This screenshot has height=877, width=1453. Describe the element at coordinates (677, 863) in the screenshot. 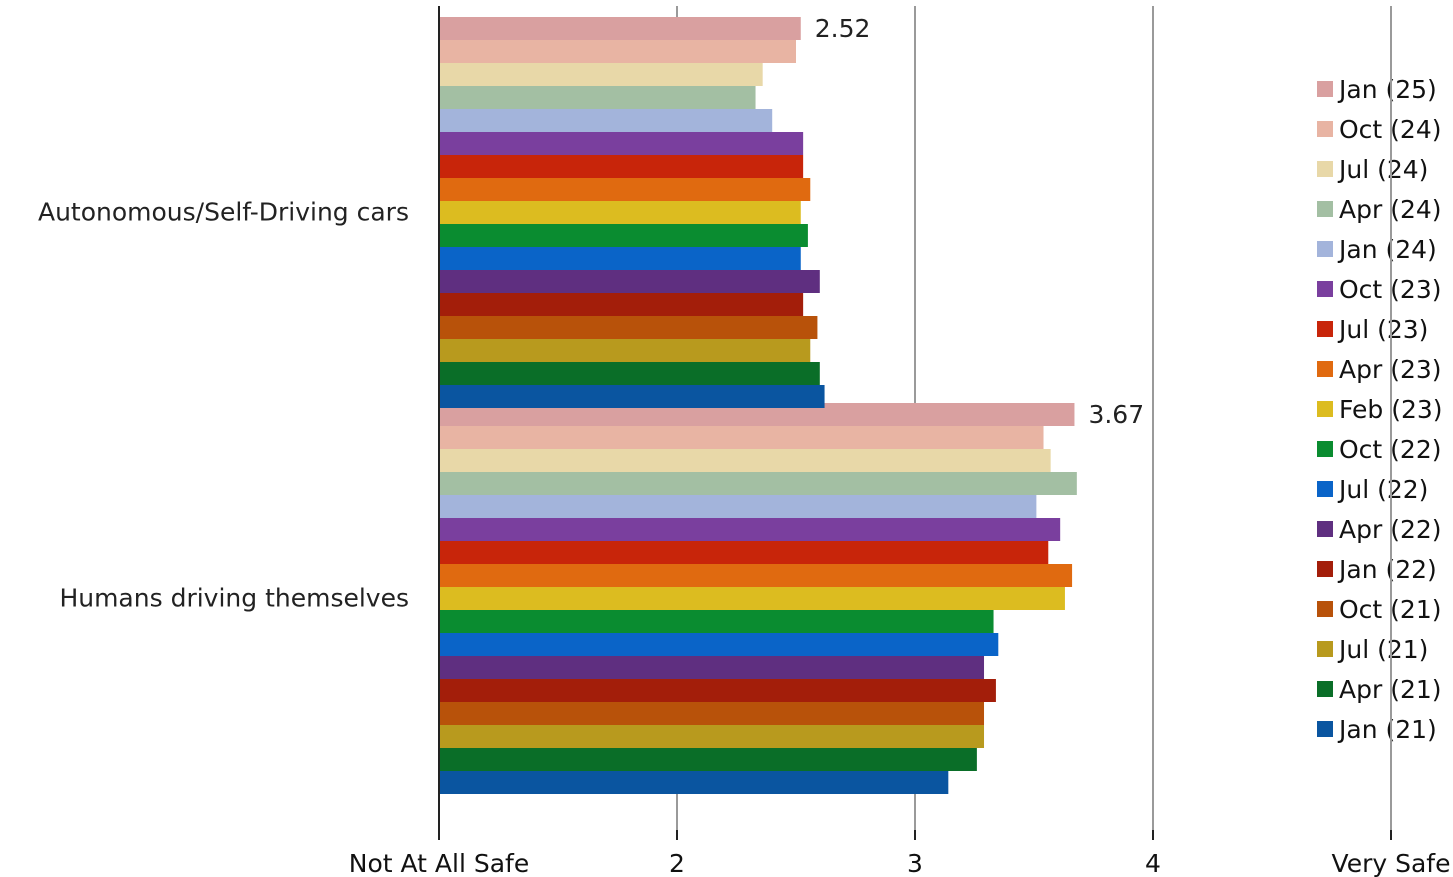

I see `tick-label: 2` at that location.